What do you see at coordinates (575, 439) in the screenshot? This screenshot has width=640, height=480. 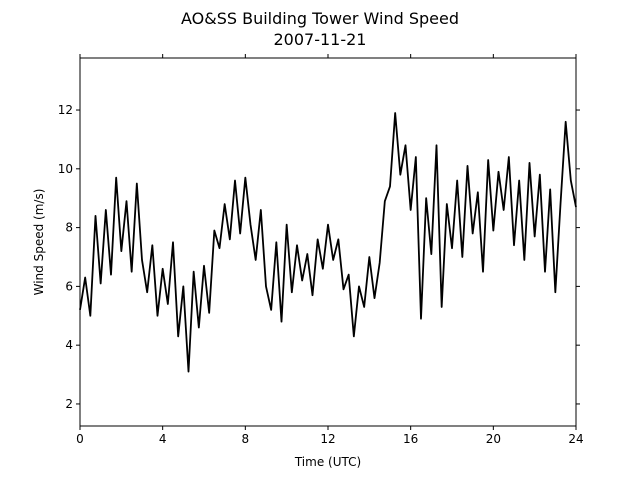 I see `x-tick-label: 24` at bounding box center [575, 439].